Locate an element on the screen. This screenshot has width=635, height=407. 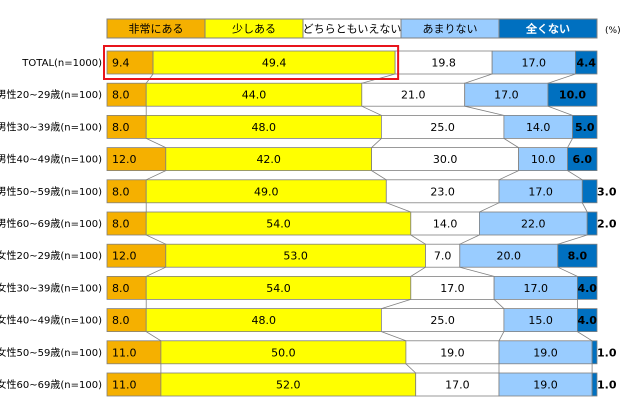
value-label: 5.0 is located at coordinates (585, 127).